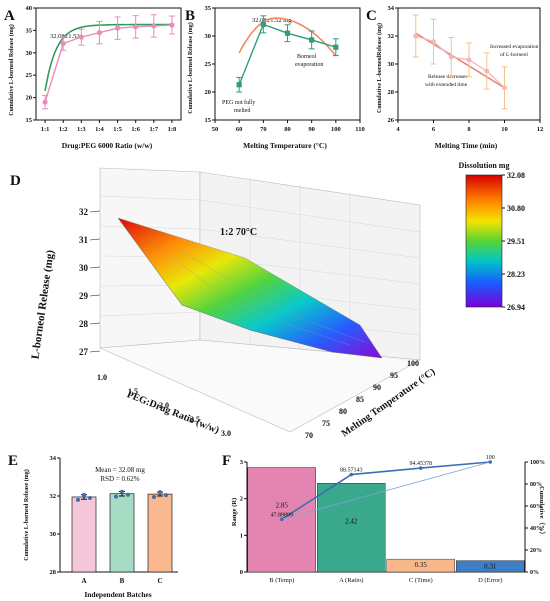 The image size is (550, 601). I want to click on panel-b-xtick-label: 50, so click(215, 129).